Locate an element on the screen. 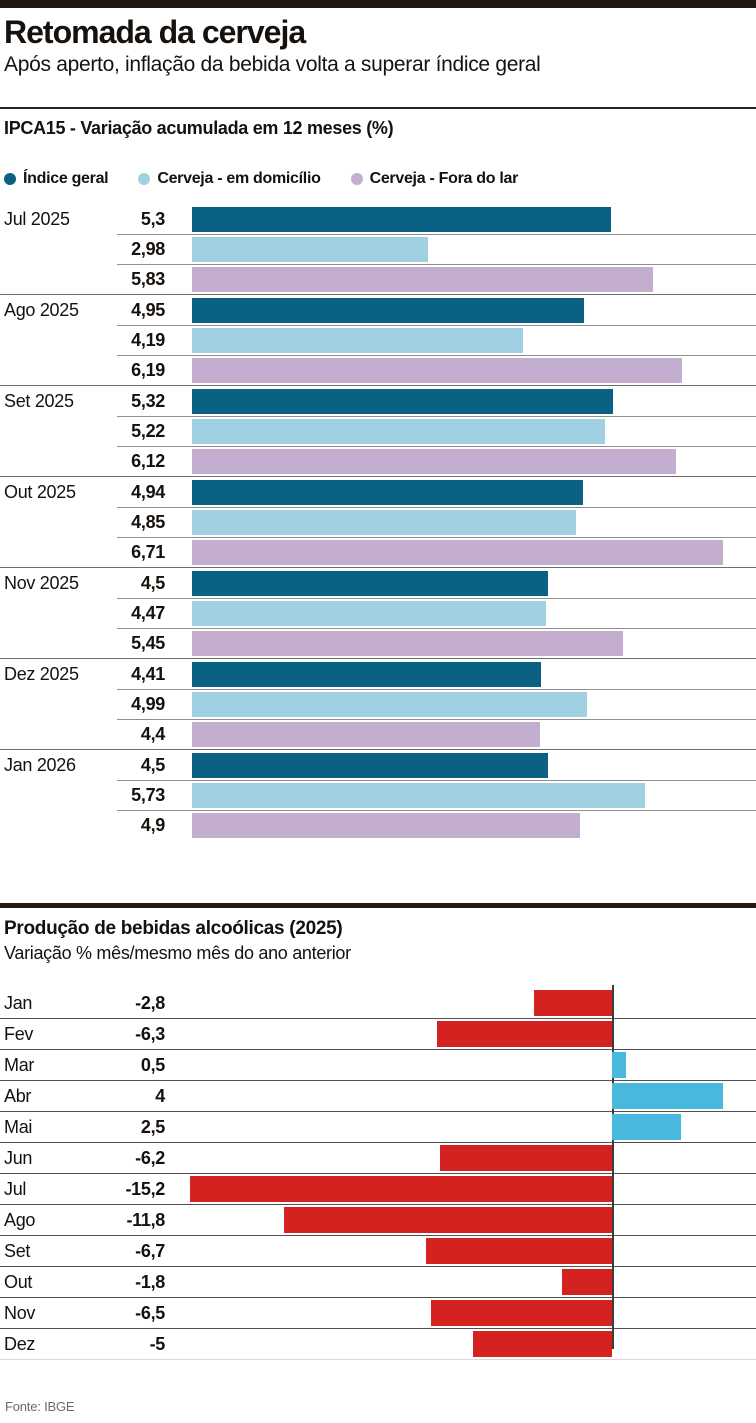 The height and width of the screenshot is (1423, 756). value-label: 4,94 is located at coordinates (148, 491).